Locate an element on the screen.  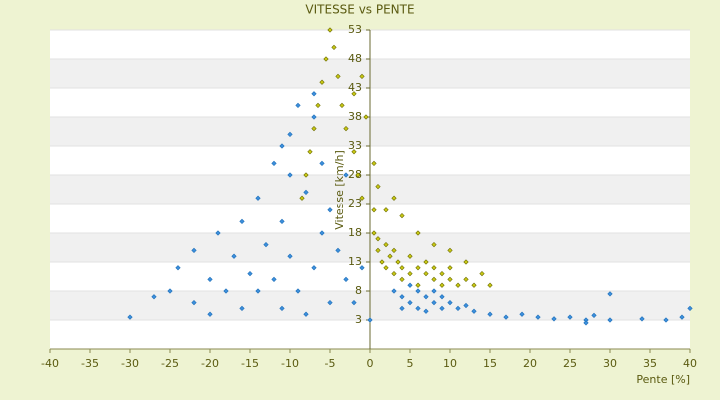
x-tick-label: 20 is located at coordinates (530, 363).